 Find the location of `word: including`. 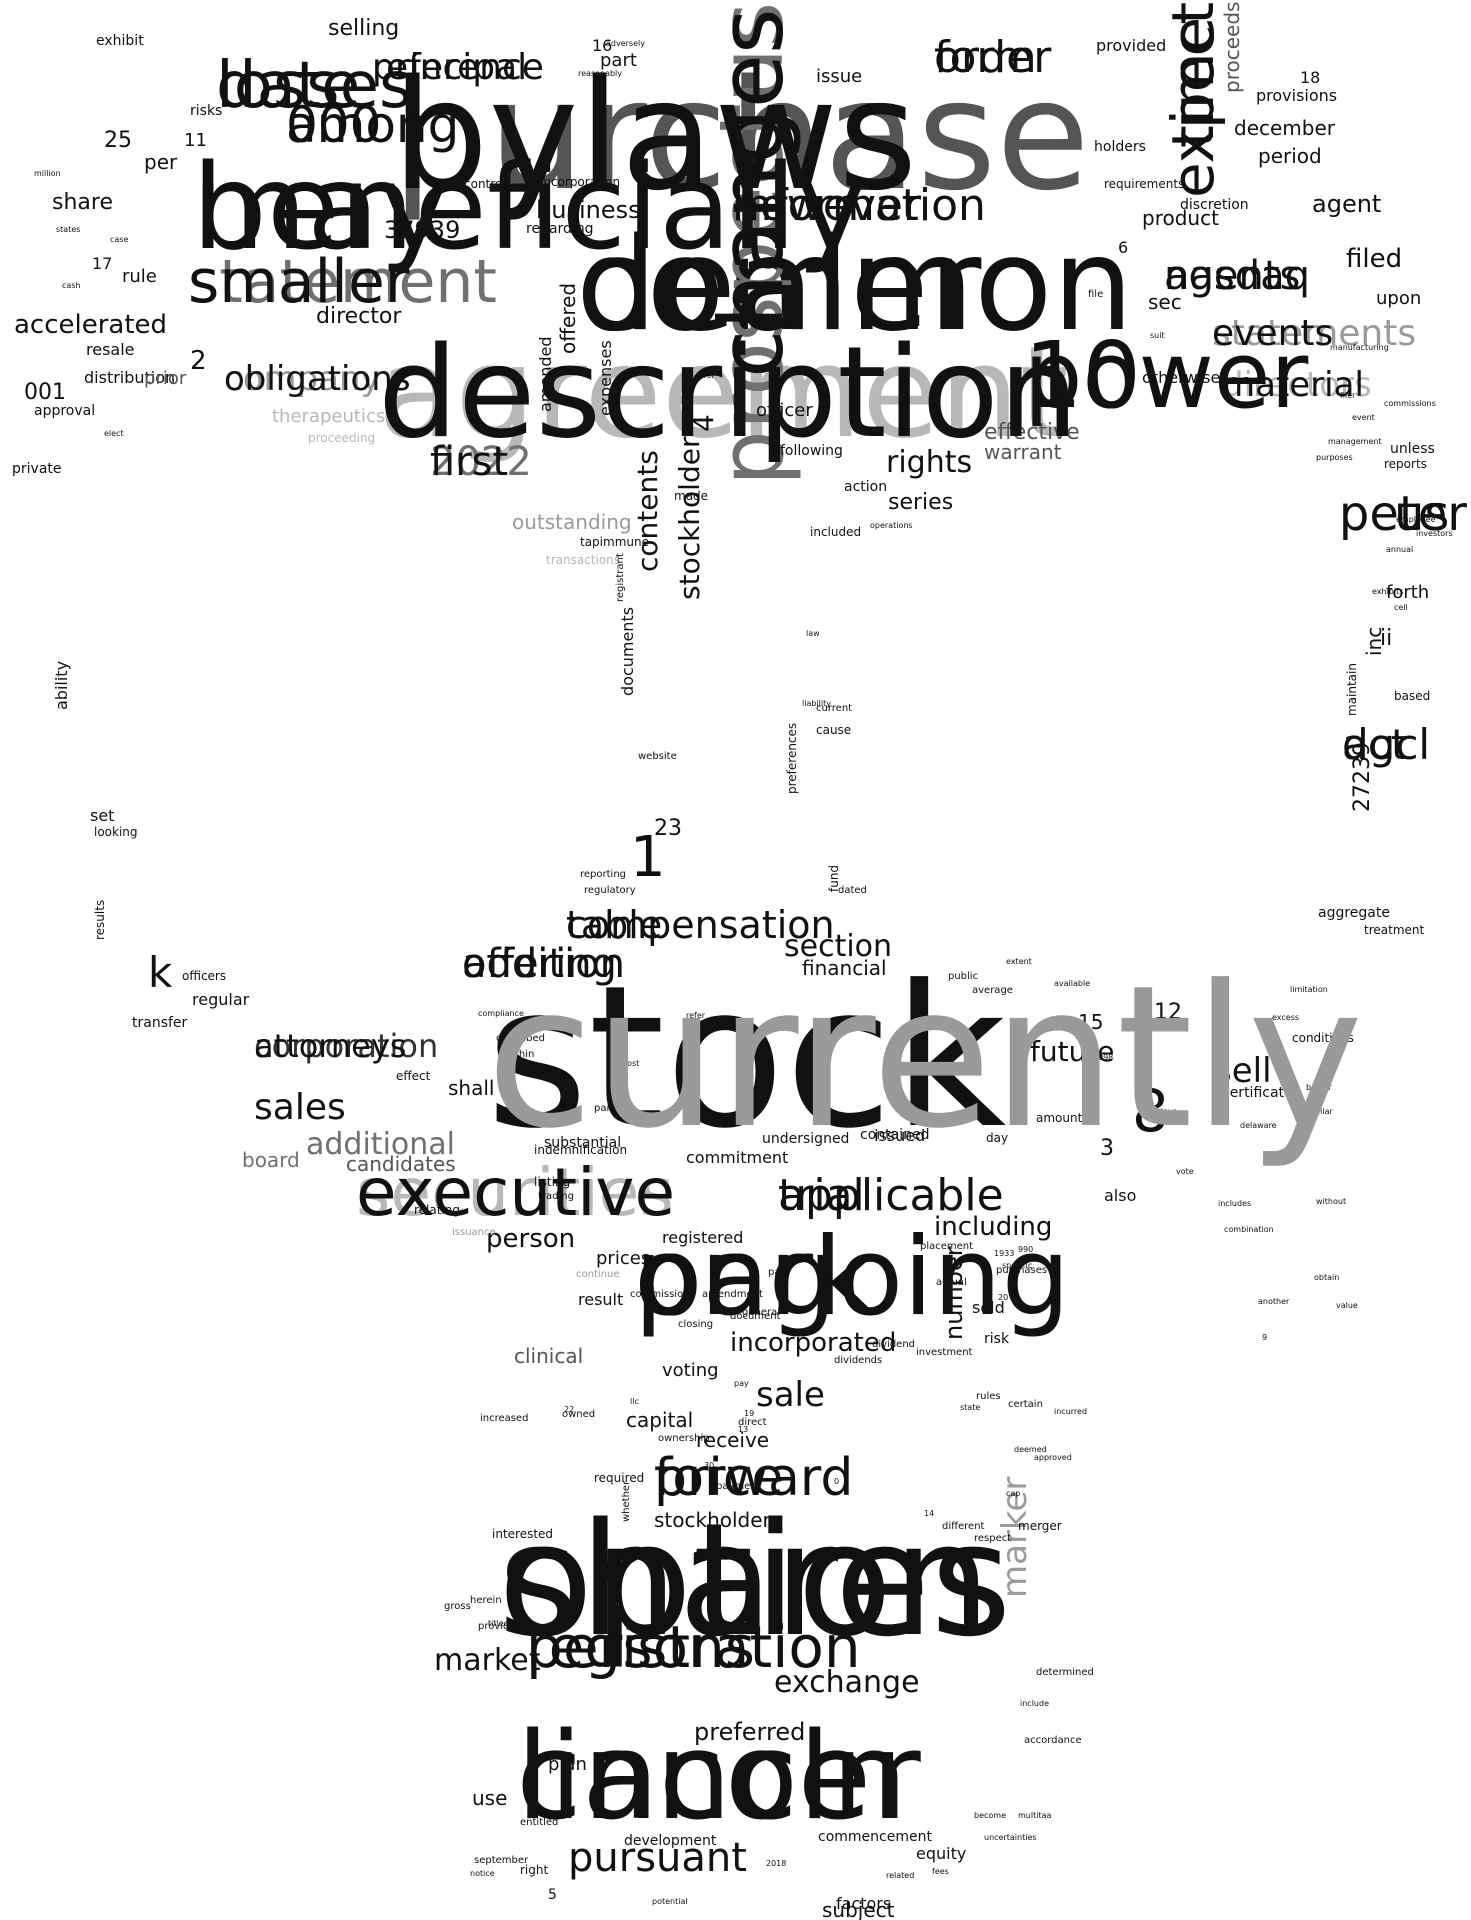

word: including is located at coordinates (993, 1227).